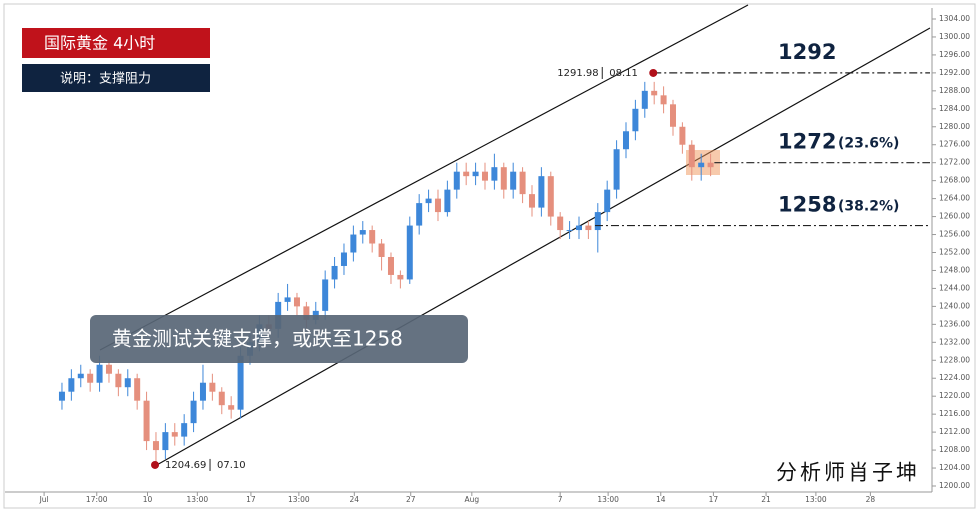 This screenshot has width=979, height=514. What do you see at coordinates (954, 269) in the screenshot?
I see `y-tick-label: 1248.00` at bounding box center [954, 269].